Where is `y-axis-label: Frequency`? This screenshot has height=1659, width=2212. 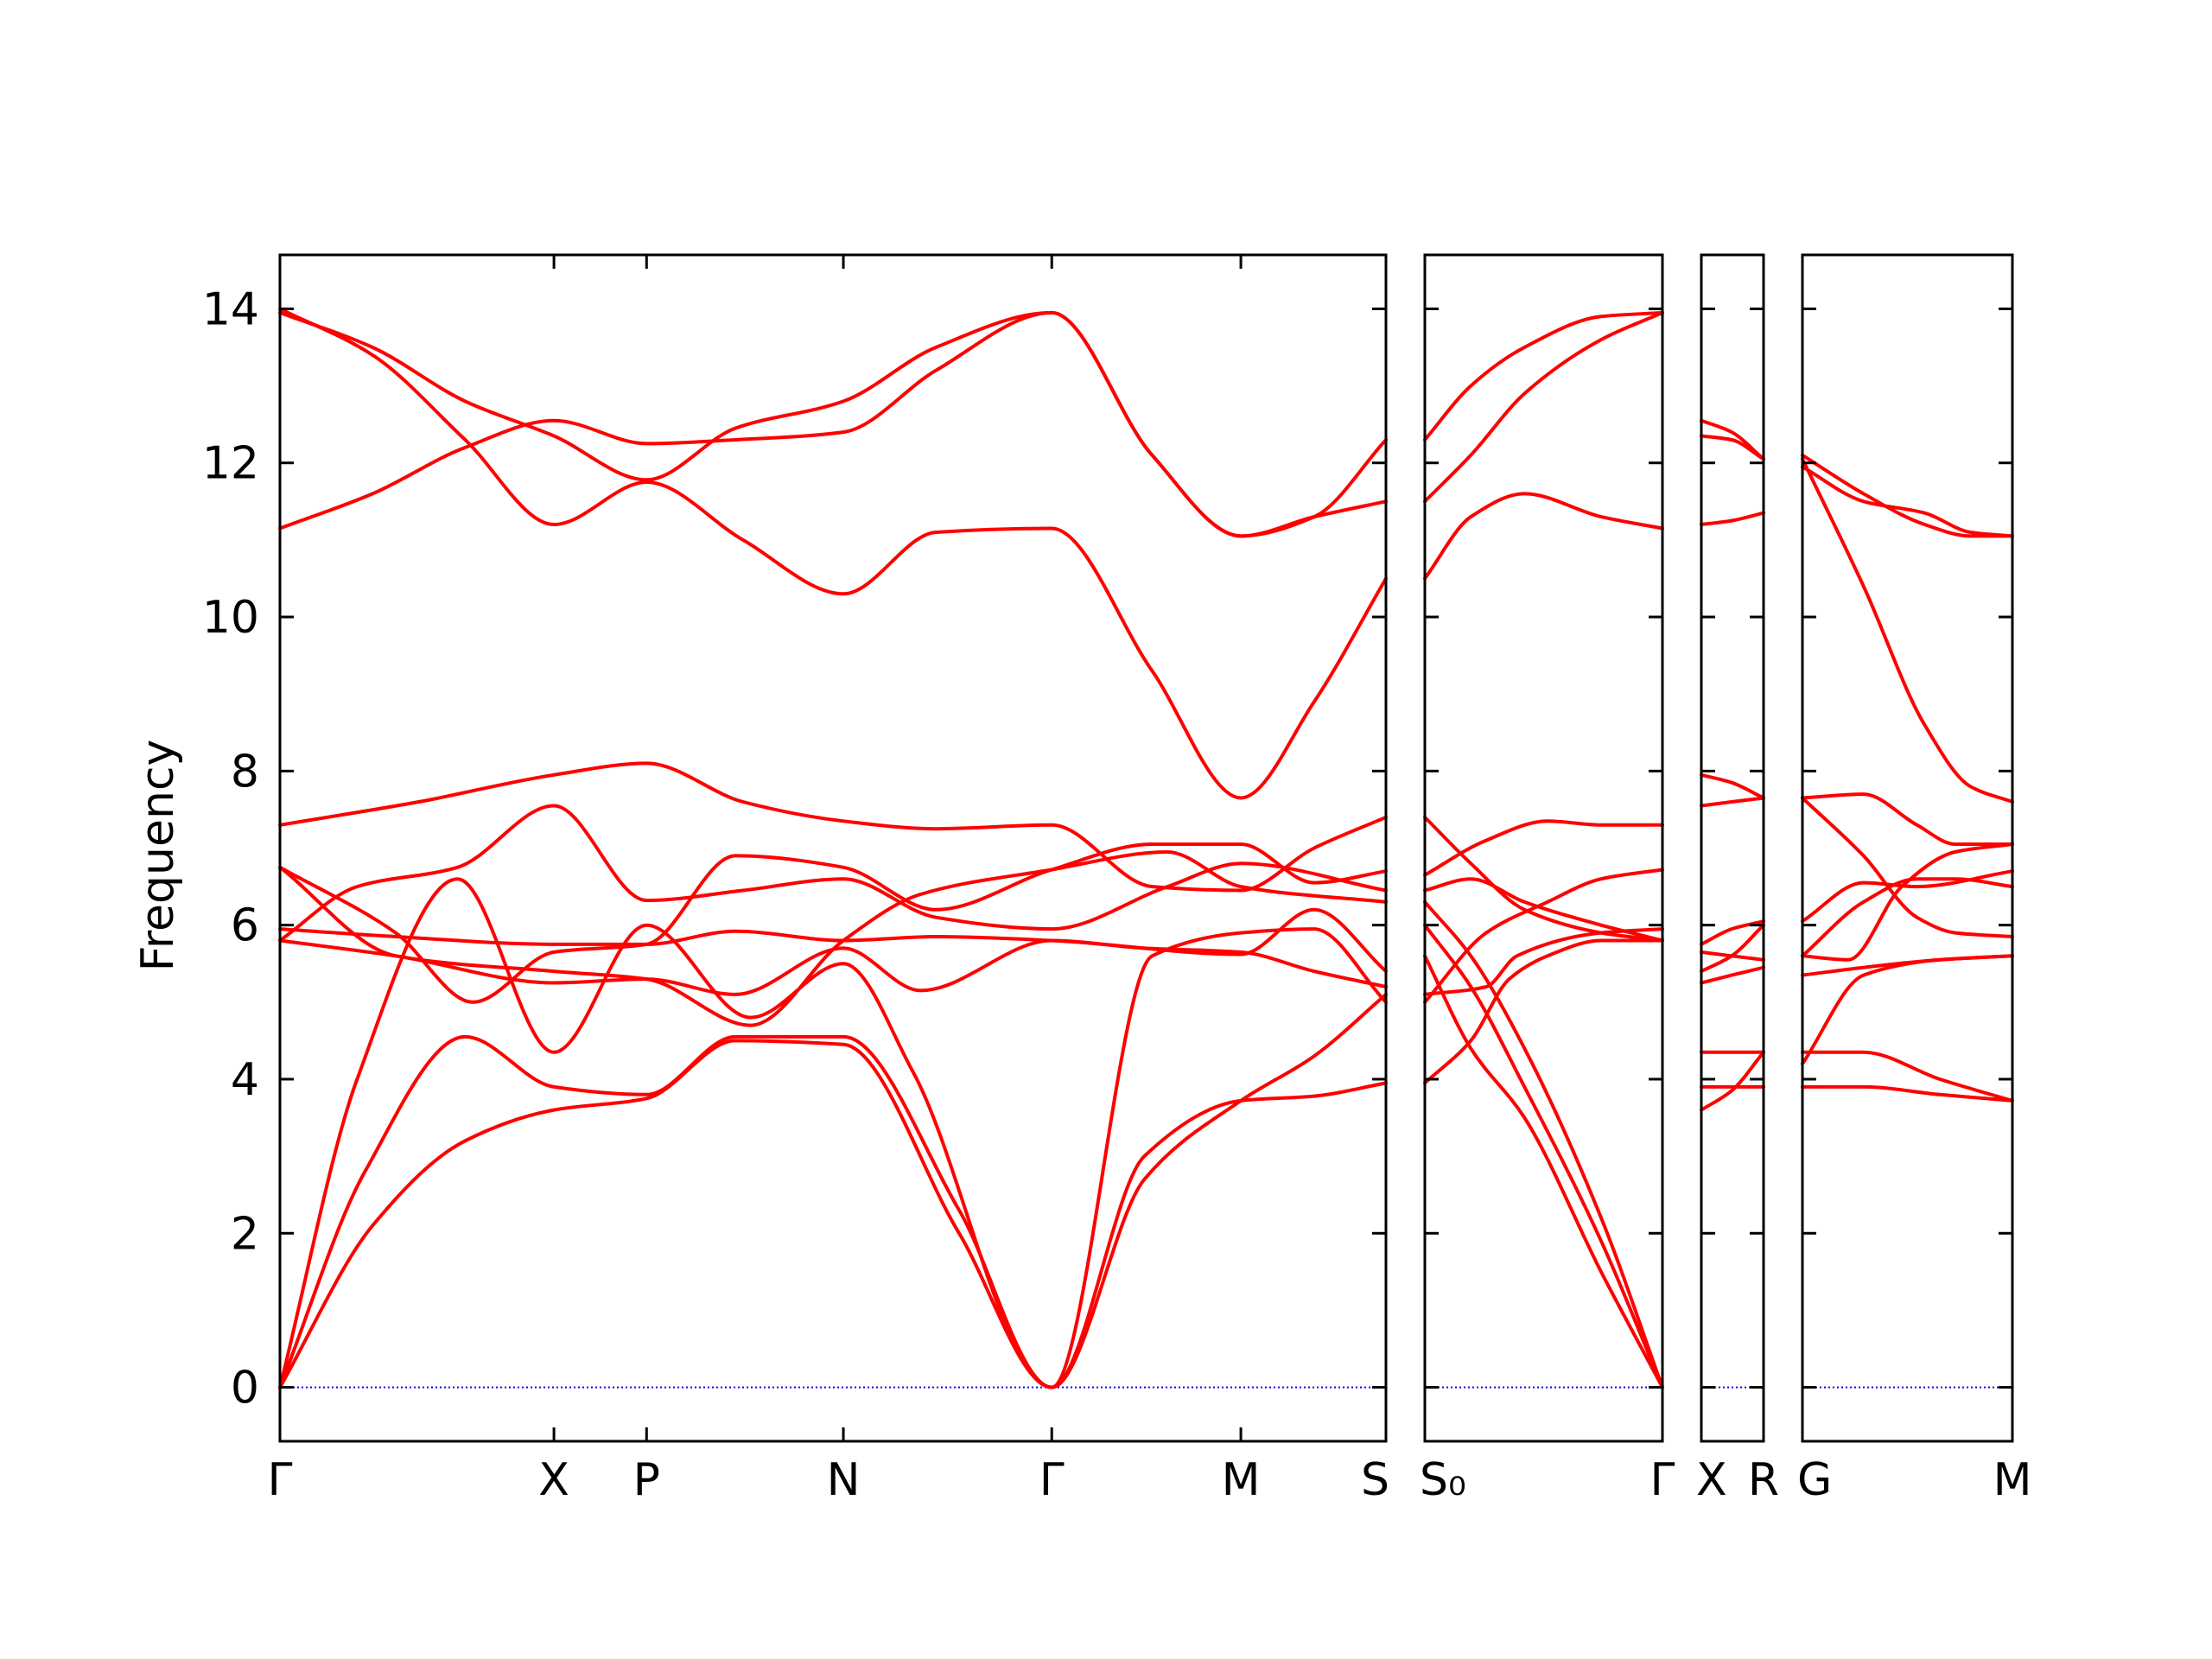
y-axis-label: Frequency is located at coordinates (158, 856).